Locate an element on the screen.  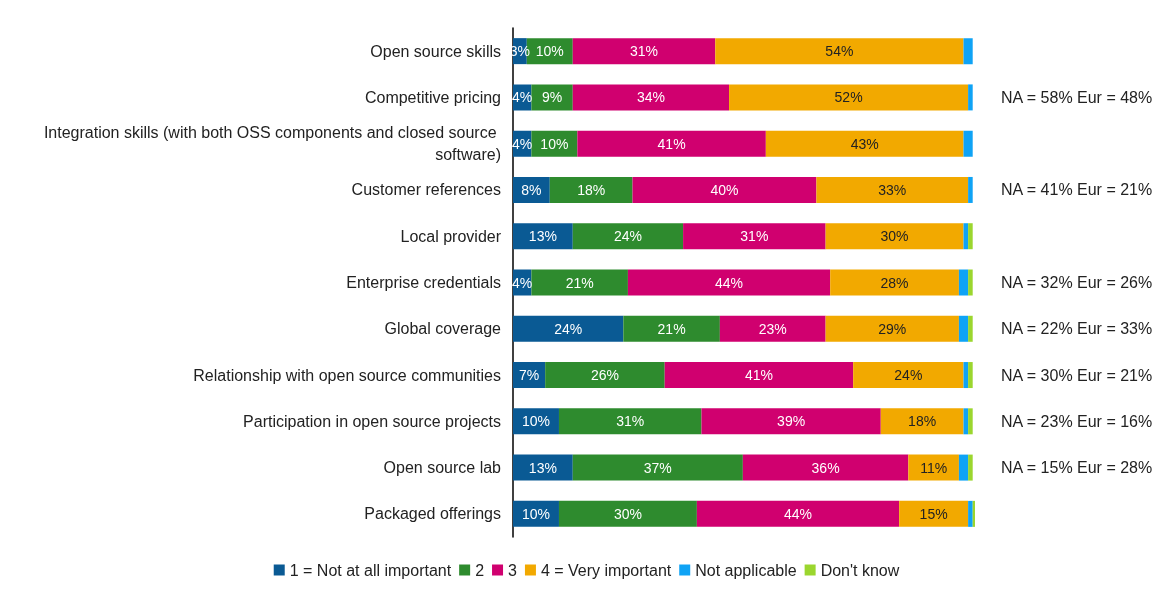
data-label: 40% is located at coordinates (724, 189).